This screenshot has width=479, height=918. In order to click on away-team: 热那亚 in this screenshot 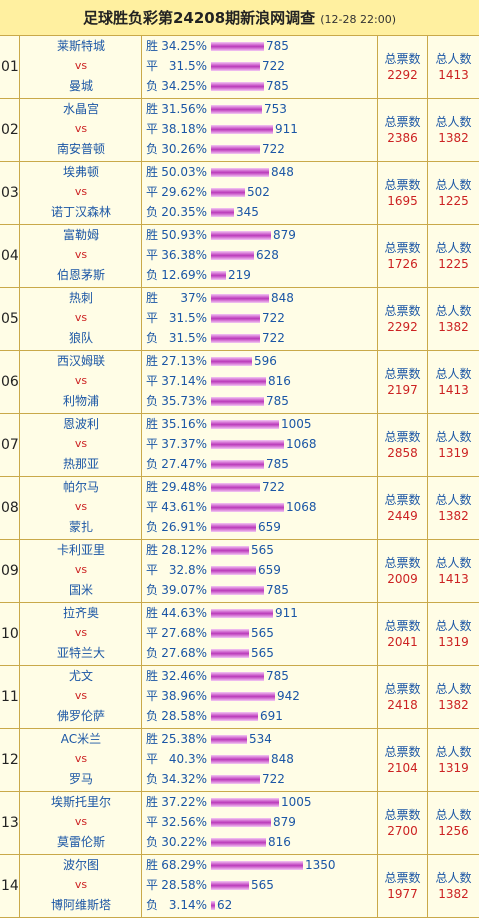, I will do `click(80, 464)`.